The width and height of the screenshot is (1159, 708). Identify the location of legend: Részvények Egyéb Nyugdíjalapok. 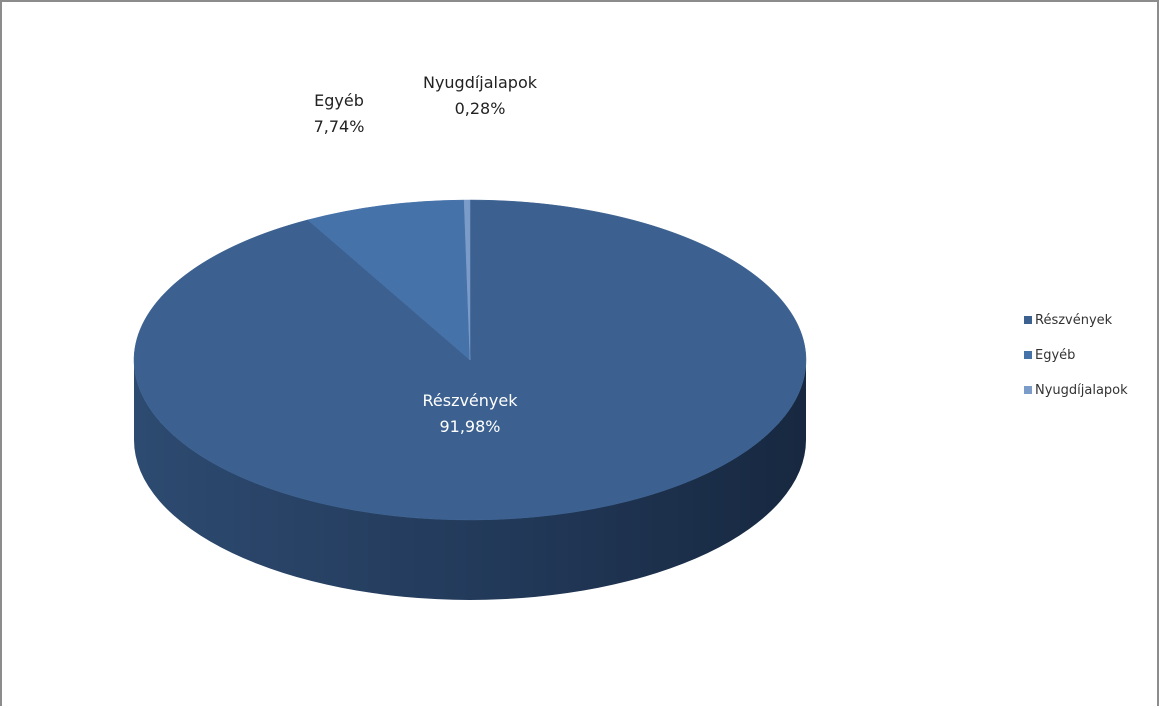
(1076, 355).